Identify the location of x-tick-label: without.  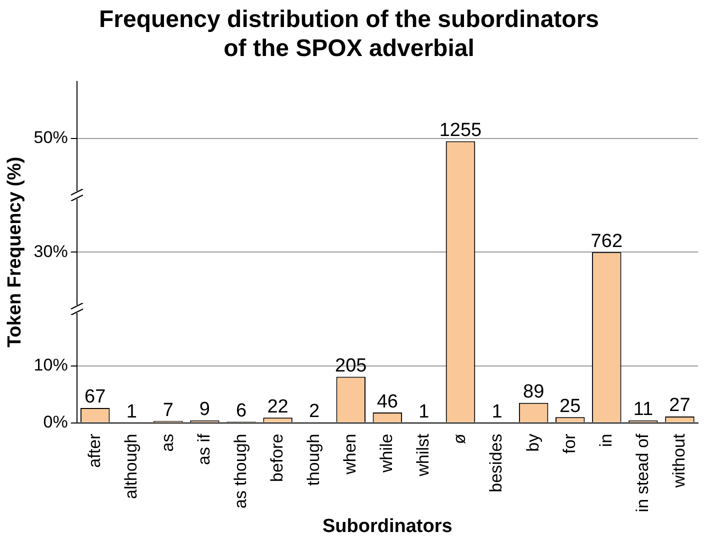
(678, 461).